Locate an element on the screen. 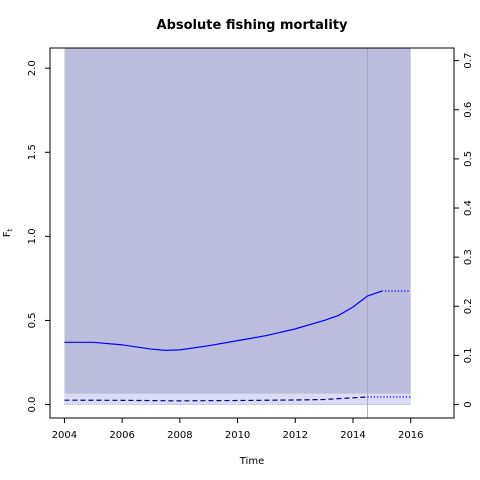  y-right-tick-label: 0.7 is located at coordinates (468, 61).